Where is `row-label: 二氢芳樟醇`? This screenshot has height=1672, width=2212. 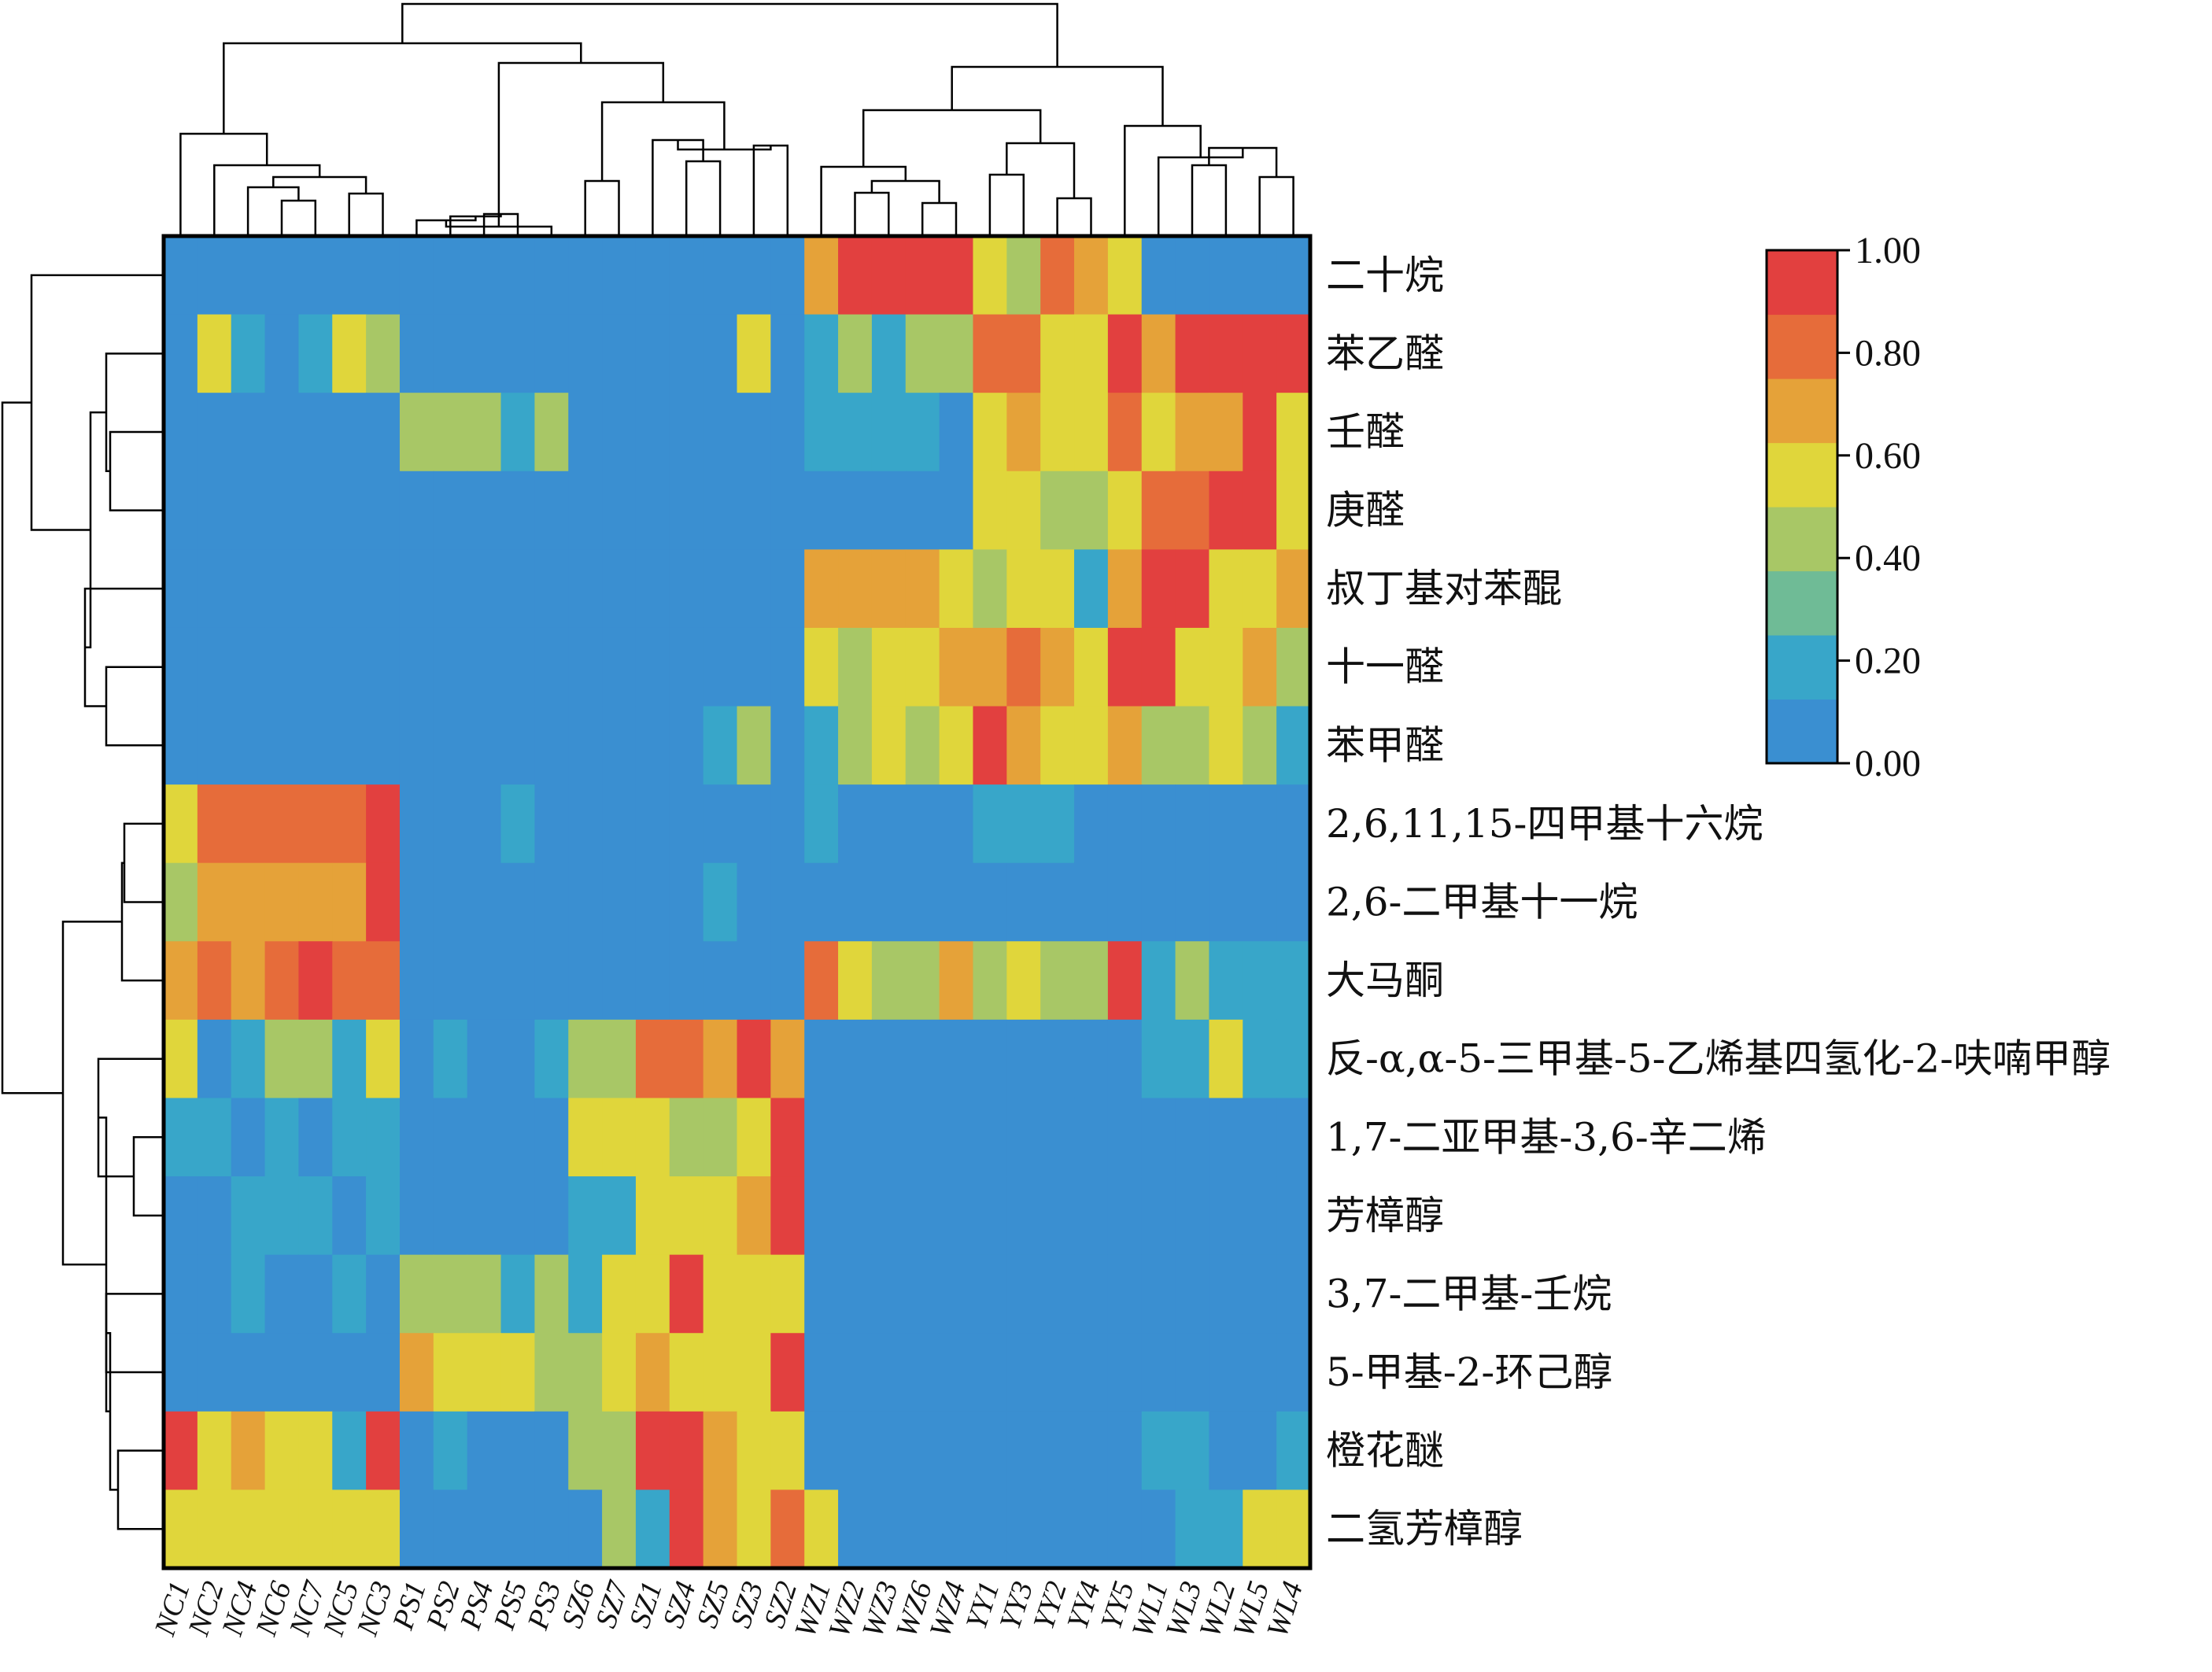
row-label: 二氢芳樟醇 is located at coordinates (1424, 1529).